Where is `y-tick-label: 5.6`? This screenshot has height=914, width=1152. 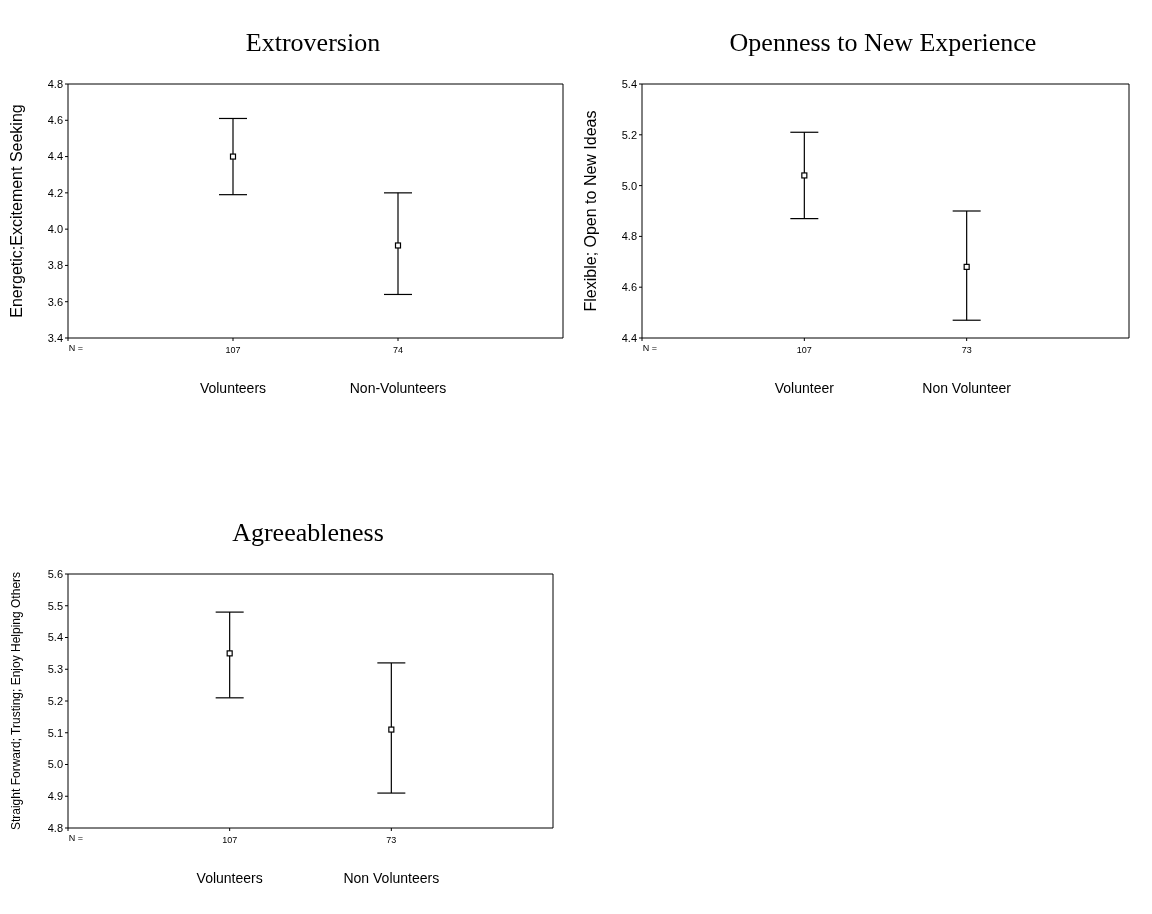 y-tick-label: 5.6 is located at coordinates (55, 573).